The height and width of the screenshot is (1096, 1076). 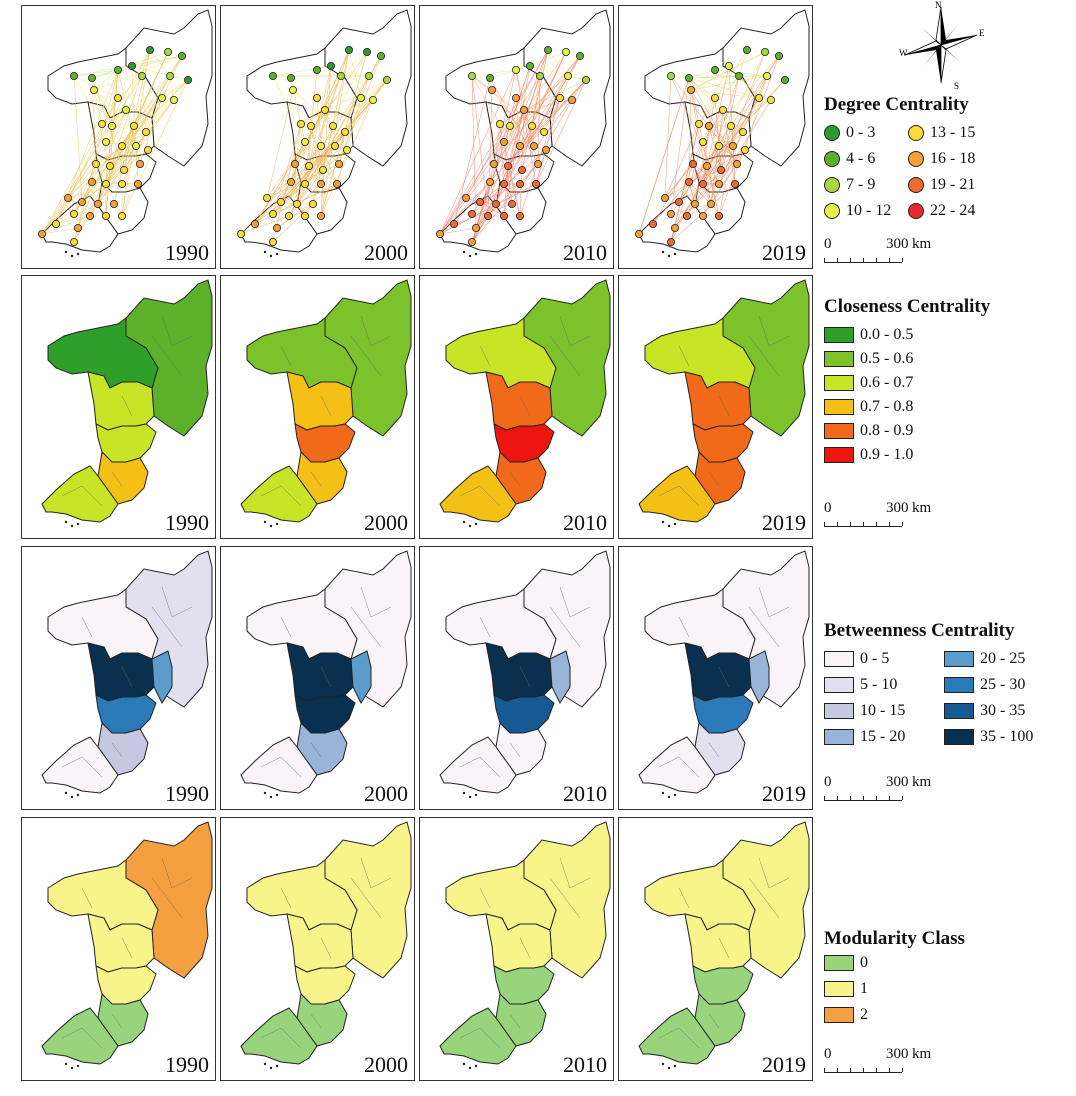 What do you see at coordinates (864, 737) in the screenshot?
I see `betweenness-legend-item: 15 - 20` at bounding box center [864, 737].